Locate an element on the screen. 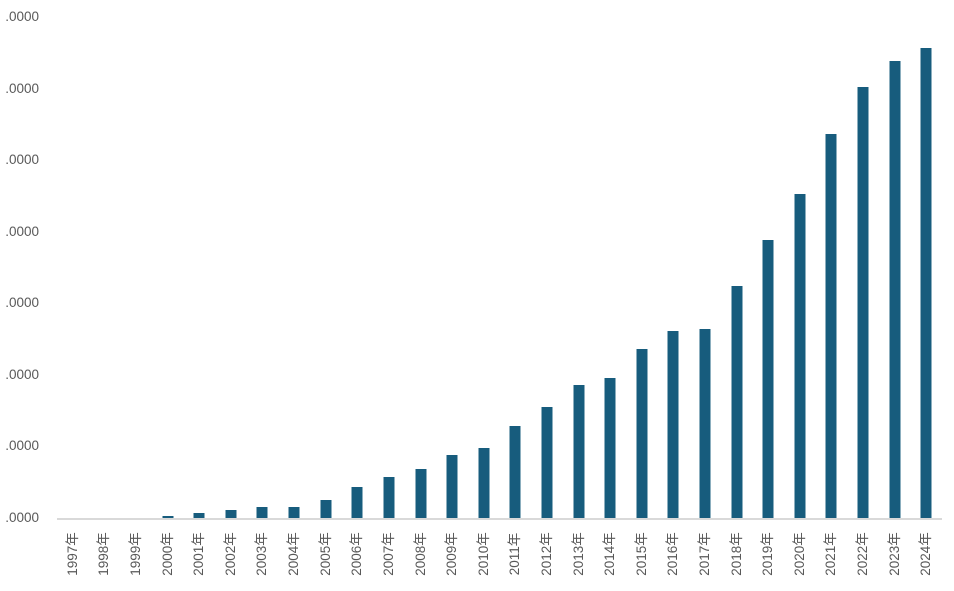  x-axis-tick-label: 2023年 is located at coordinates (894, 554).